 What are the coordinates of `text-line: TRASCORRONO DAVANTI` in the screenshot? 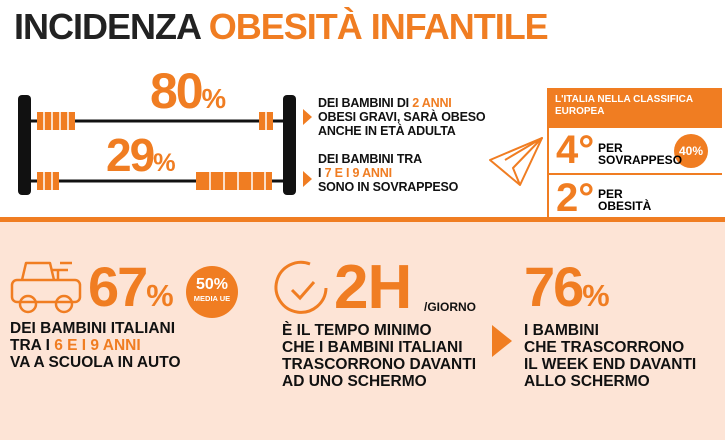 It's located at (379, 364).